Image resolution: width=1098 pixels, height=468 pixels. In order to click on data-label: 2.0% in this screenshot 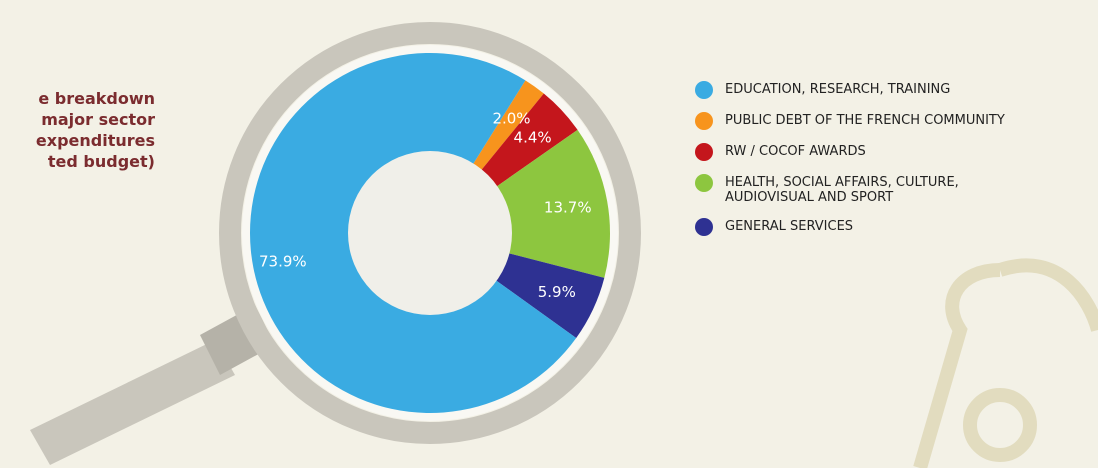, I will do `click(511, 119)`.